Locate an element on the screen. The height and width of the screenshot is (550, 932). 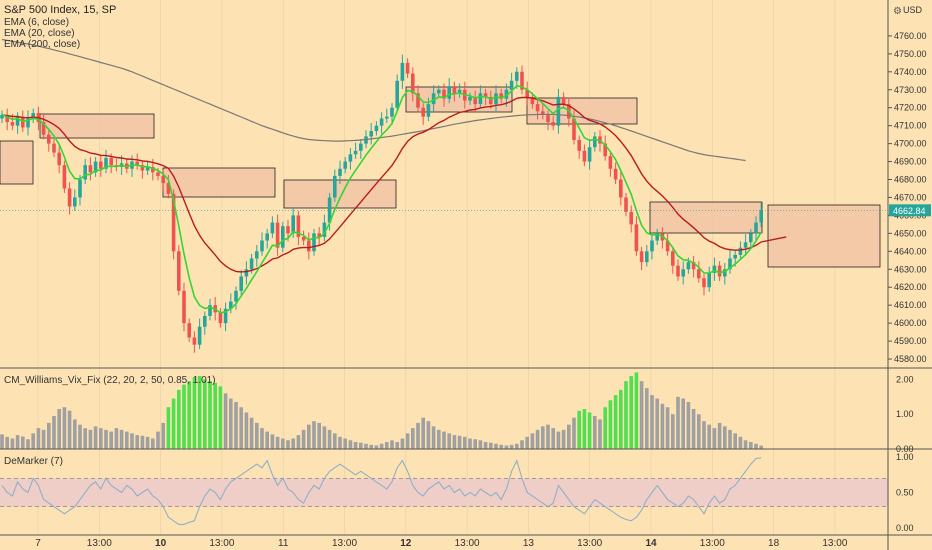
x-tick-label: 13 is located at coordinates (529, 543).